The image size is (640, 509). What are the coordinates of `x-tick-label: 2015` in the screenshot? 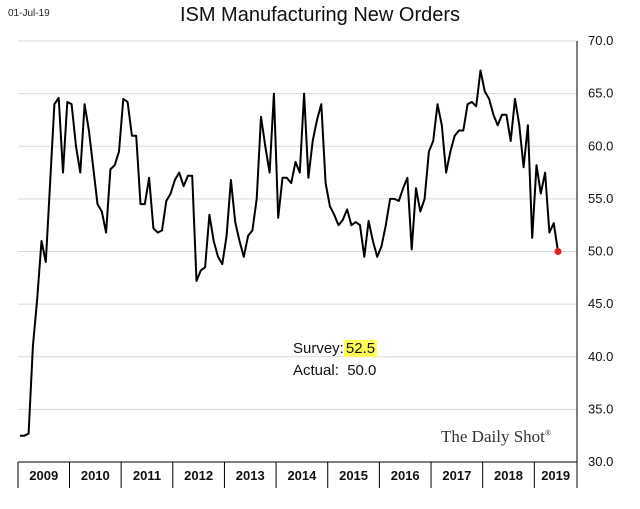 It's located at (353, 475).